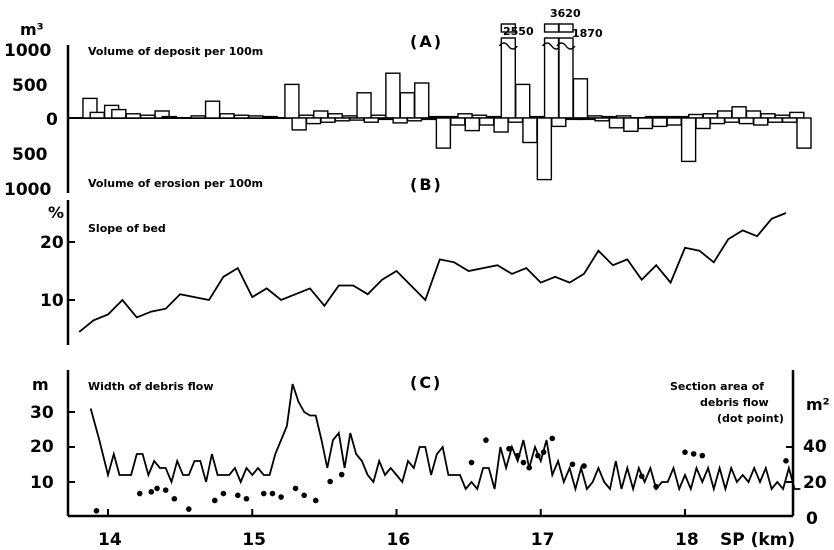  Describe the element at coordinates (543, 540) in the screenshot. I see `x-tick-label: 17` at that location.